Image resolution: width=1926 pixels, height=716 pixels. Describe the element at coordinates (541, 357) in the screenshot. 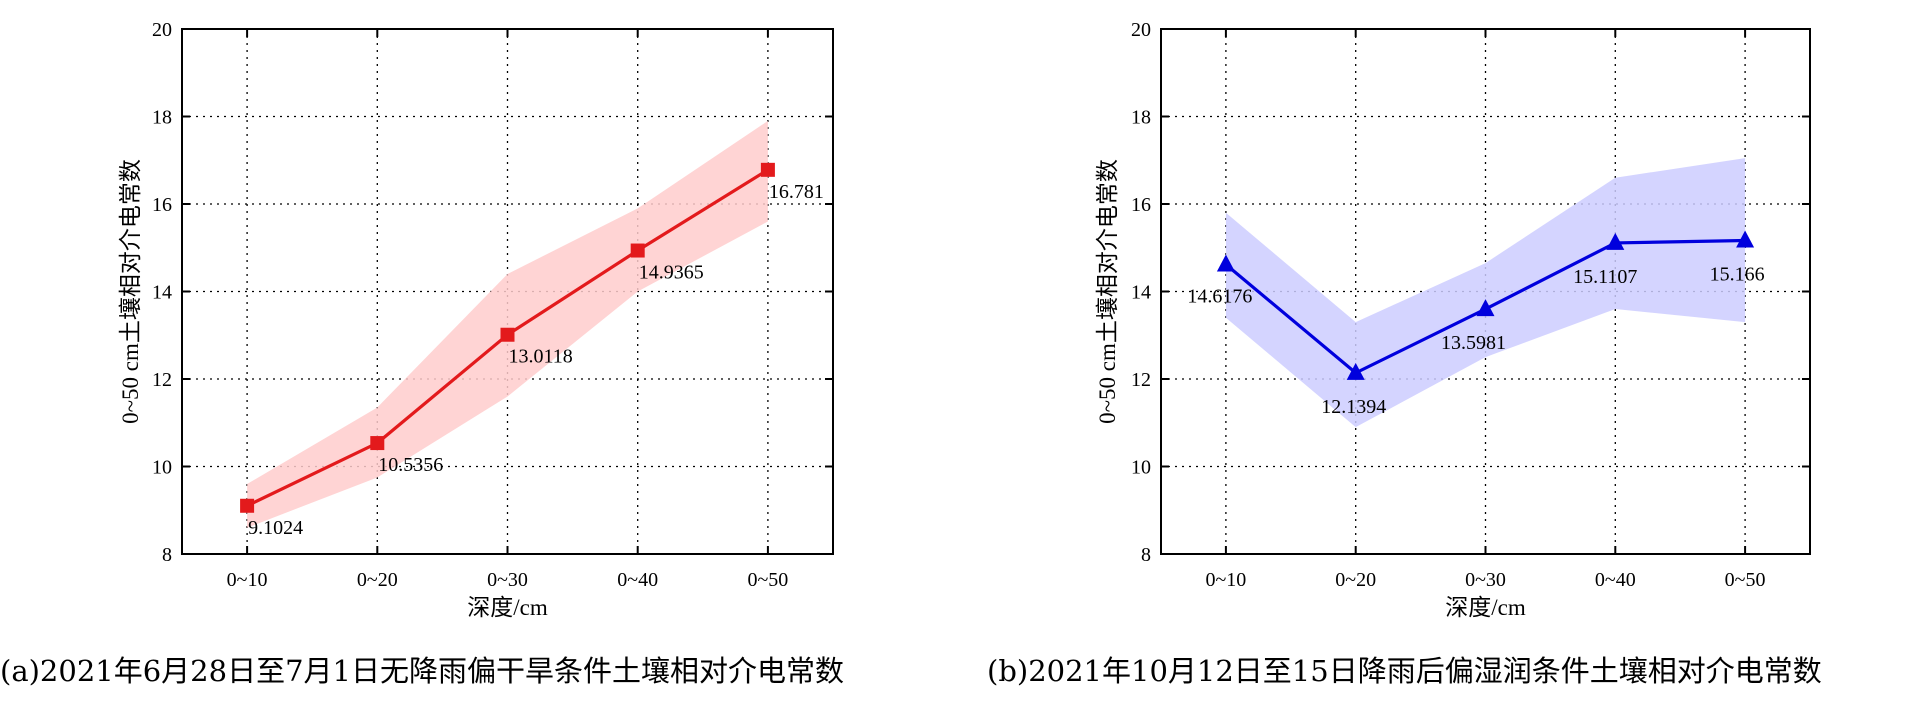

I see `data-label-2: 13.0118` at that location.